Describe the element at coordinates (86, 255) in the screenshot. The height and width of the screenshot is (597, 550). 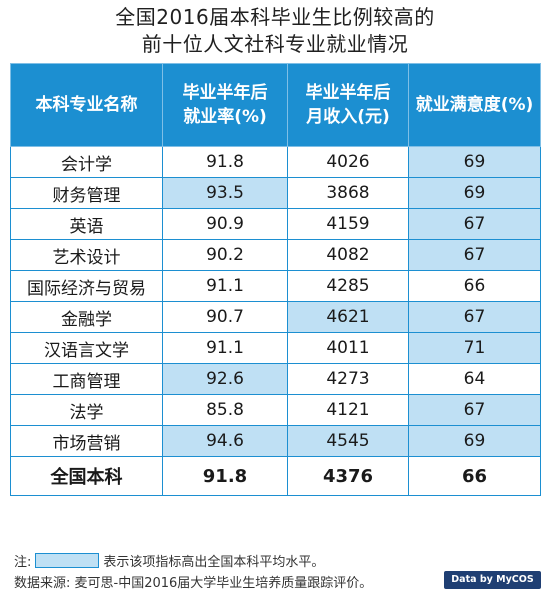
I see `major-cell: 艺术设计` at that location.